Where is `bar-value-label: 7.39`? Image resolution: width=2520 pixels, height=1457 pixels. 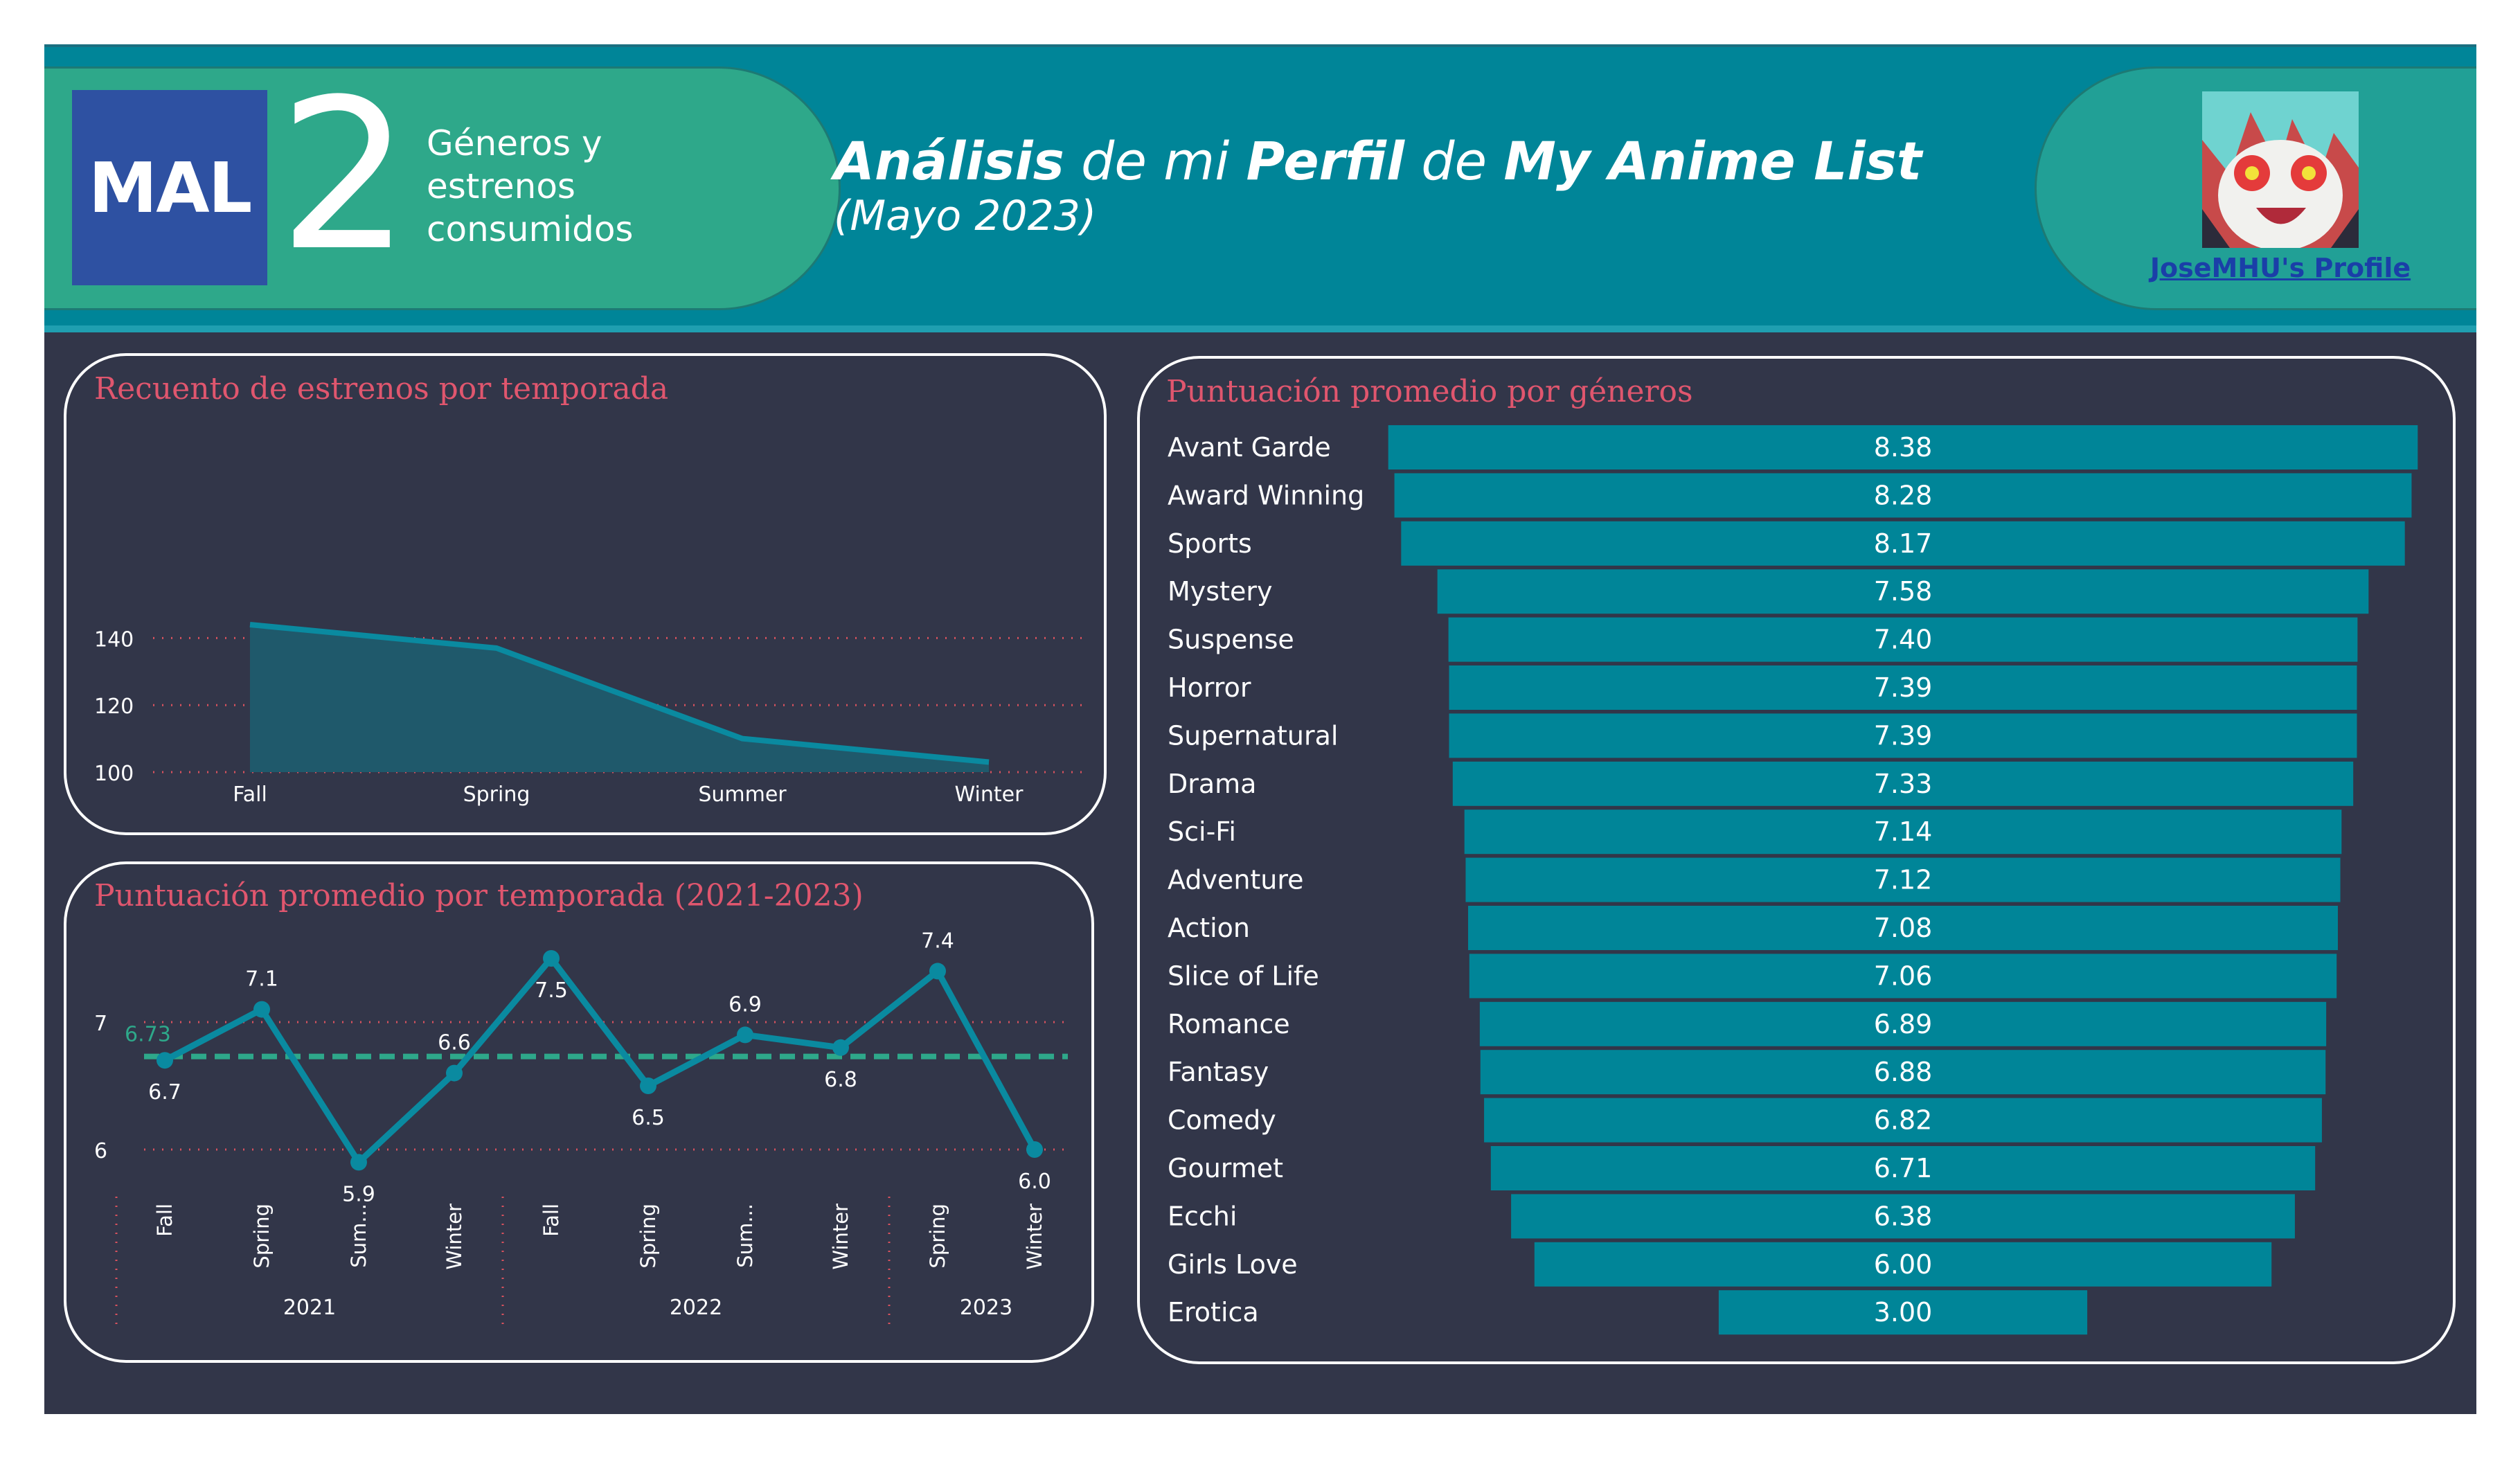 bar-value-label: 7.39 is located at coordinates (1903, 736).